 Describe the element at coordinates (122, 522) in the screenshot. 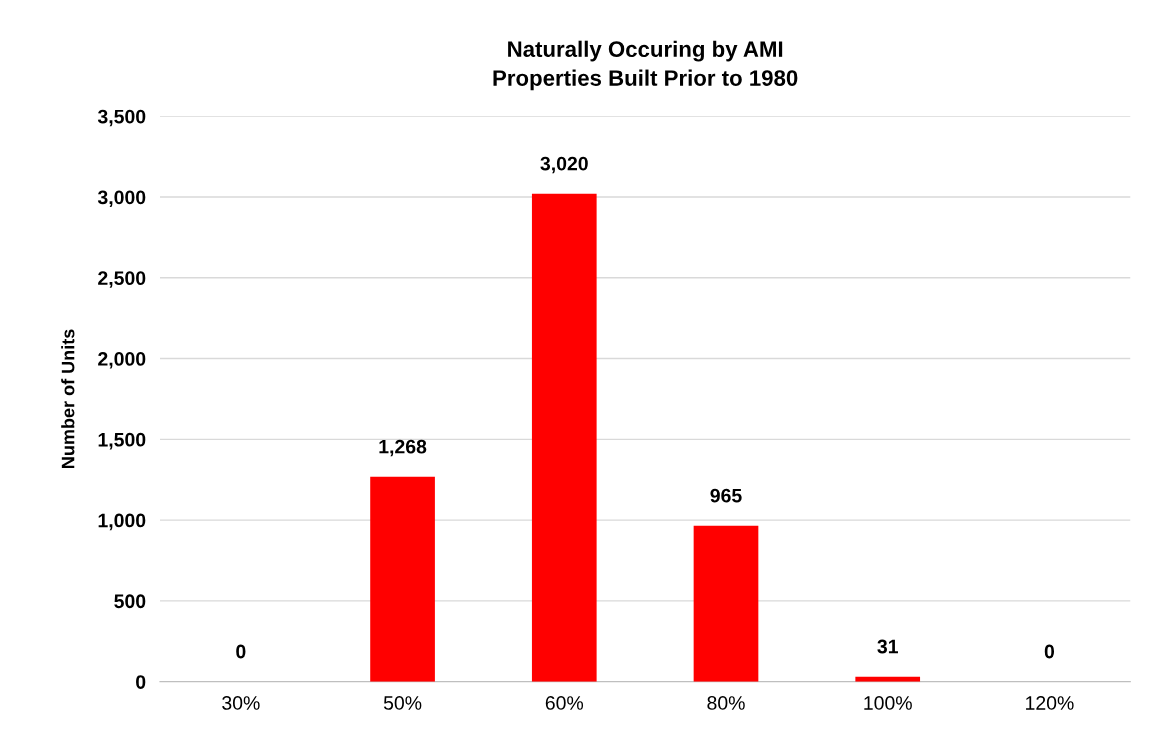

I see `y-tick-label: 1,000` at that location.